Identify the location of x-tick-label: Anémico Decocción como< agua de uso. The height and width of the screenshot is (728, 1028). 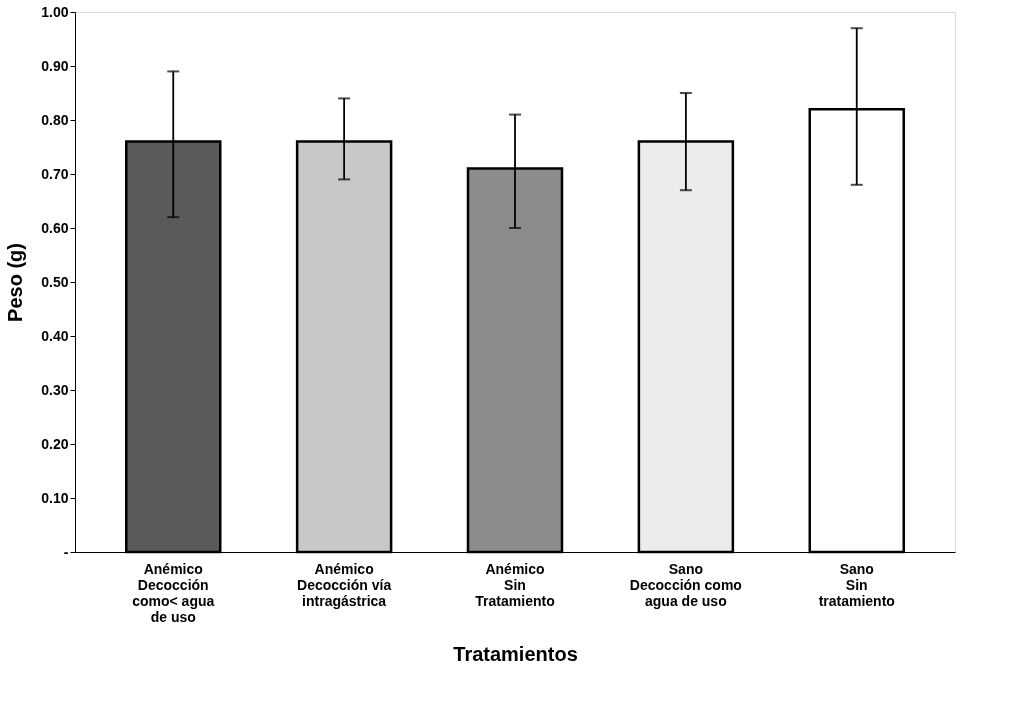
(173, 592).